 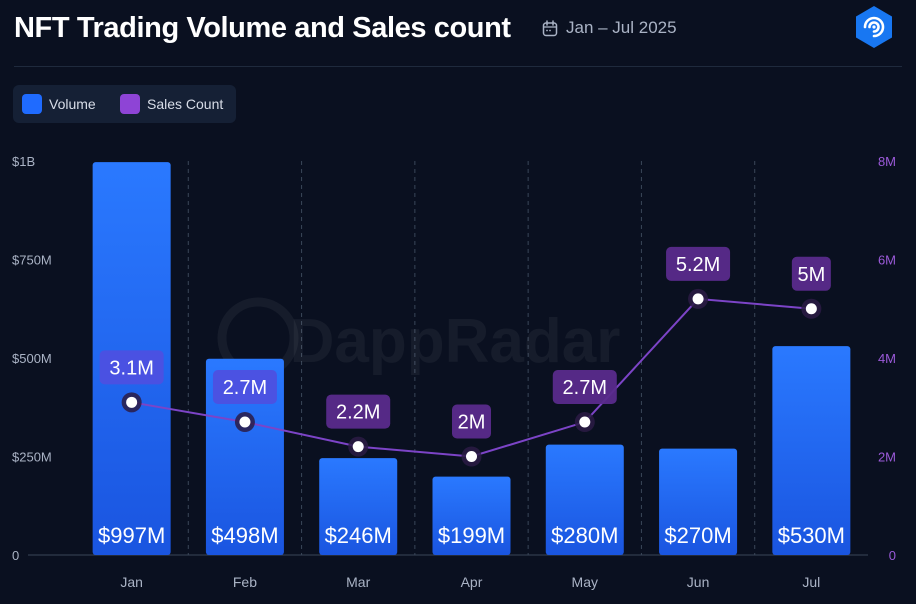 I want to click on point-sales-count-apr, so click(x=471, y=456).